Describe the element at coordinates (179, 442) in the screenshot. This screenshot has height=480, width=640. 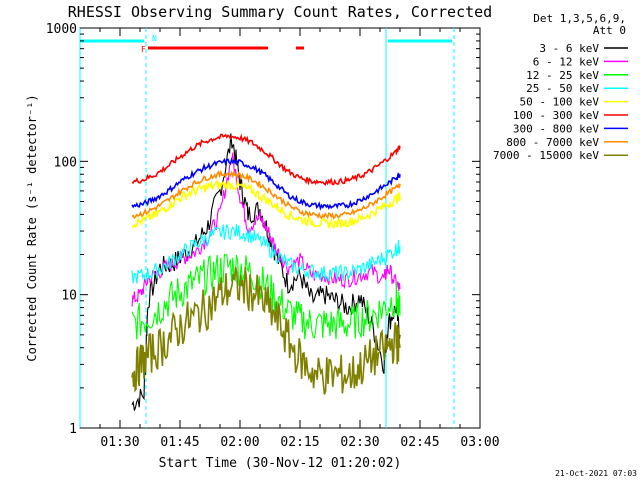
I see `x-tick-label: 01:45` at that location.